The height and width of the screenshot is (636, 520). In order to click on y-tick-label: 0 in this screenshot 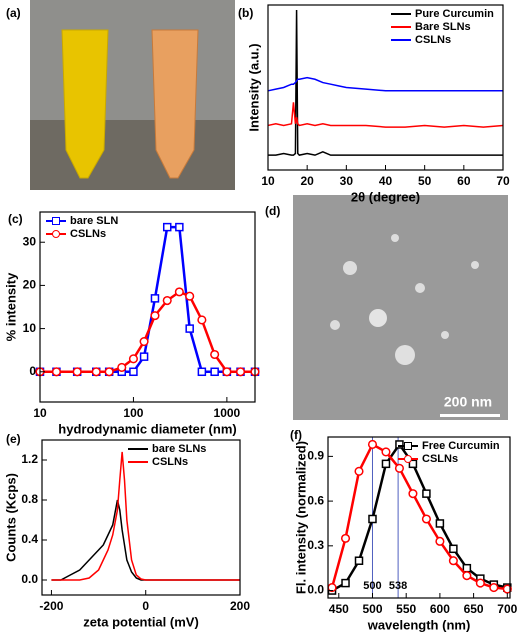, I will do `click(32, 371)`.